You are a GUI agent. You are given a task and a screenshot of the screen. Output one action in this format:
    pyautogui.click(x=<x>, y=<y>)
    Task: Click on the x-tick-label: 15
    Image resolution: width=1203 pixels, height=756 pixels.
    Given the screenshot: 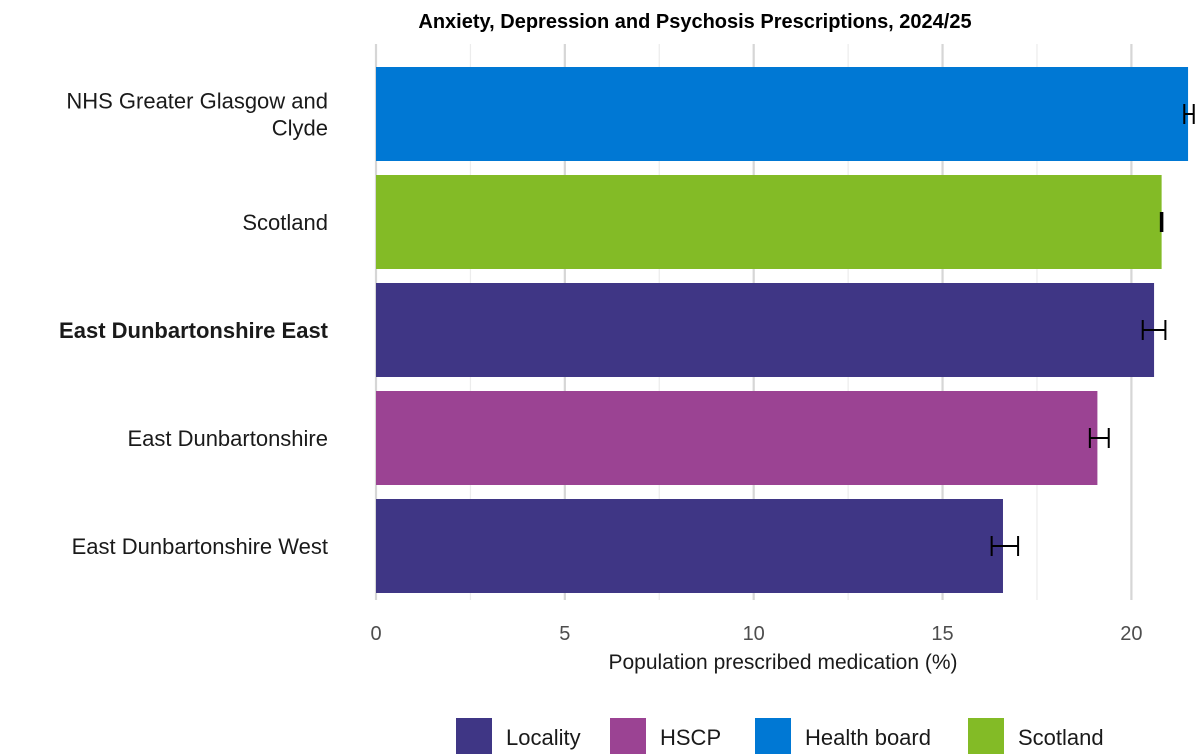 What is the action you would take?
    pyautogui.click(x=942, y=634)
    